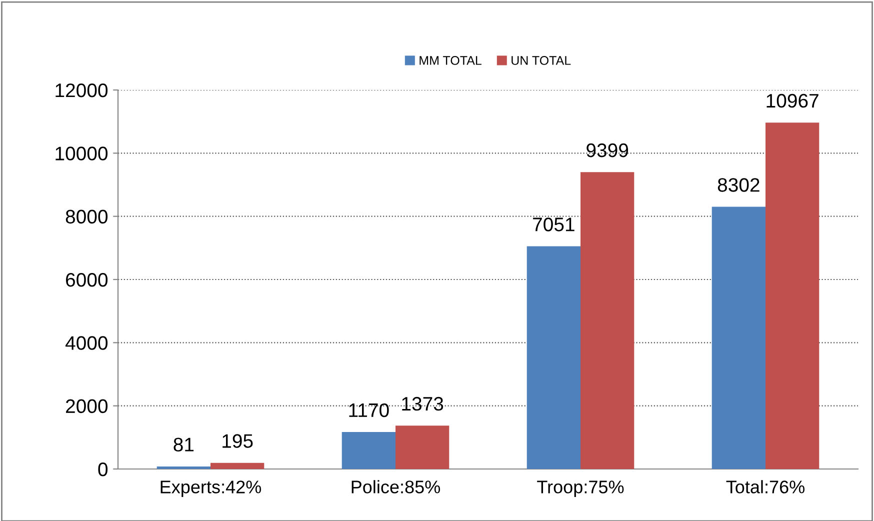 The width and height of the screenshot is (874, 521). Describe the element at coordinates (423, 403) in the screenshot. I see `data-label: 1373` at that location.